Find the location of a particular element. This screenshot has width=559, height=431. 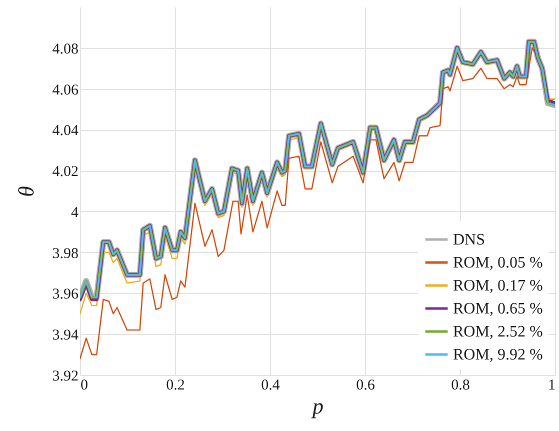

y-tick-label: 3.98 is located at coordinates (65, 254).